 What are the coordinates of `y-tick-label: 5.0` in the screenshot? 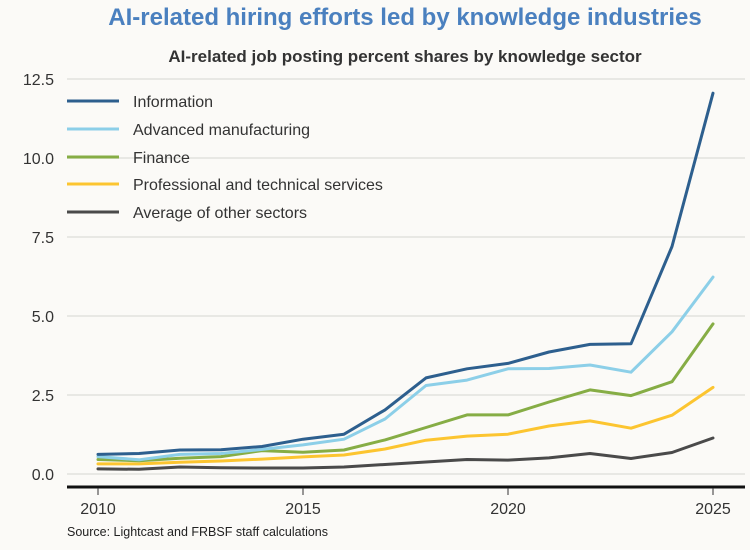 It's located at (43, 317).